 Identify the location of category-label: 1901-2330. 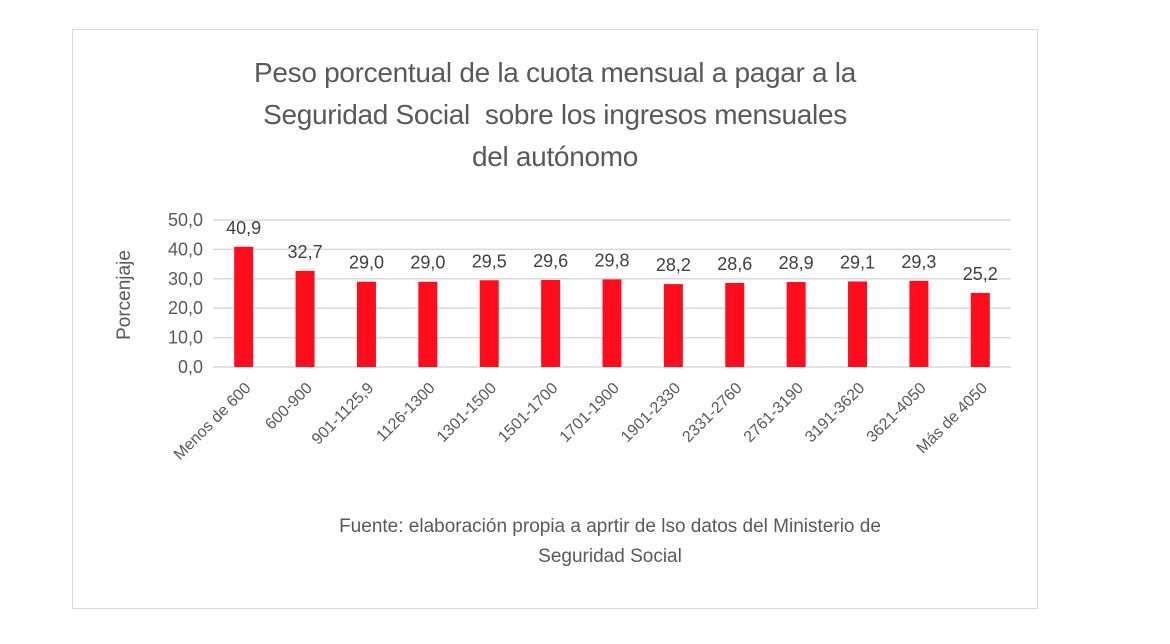
(651, 413).